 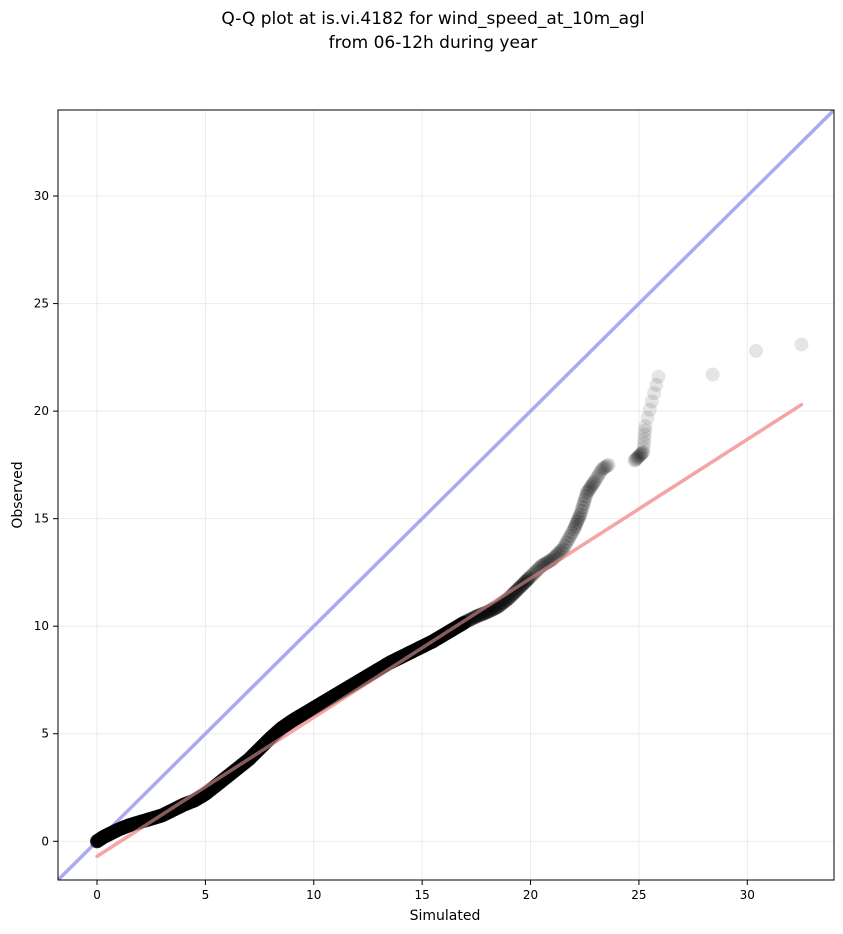 I want to click on x-tick-label: 20, so click(x=530, y=895).